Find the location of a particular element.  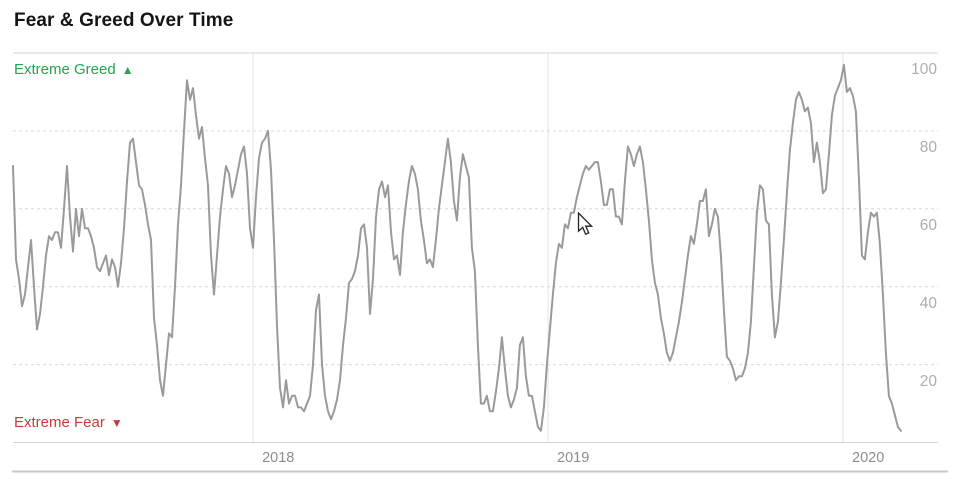

down-triangle-icon: ▼ is located at coordinates (116, 422).